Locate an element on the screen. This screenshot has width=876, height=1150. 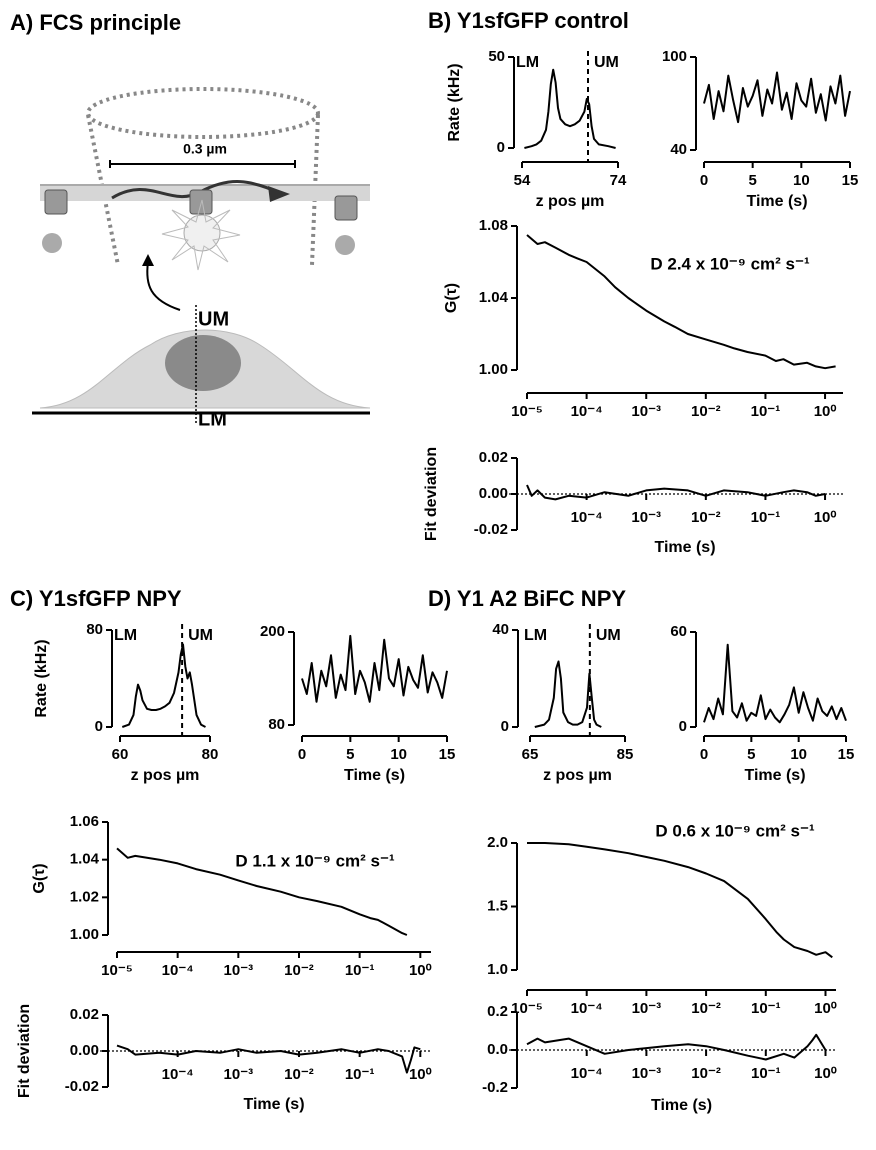
y-tick-label: 1.0 is located at coordinates (497, 969).